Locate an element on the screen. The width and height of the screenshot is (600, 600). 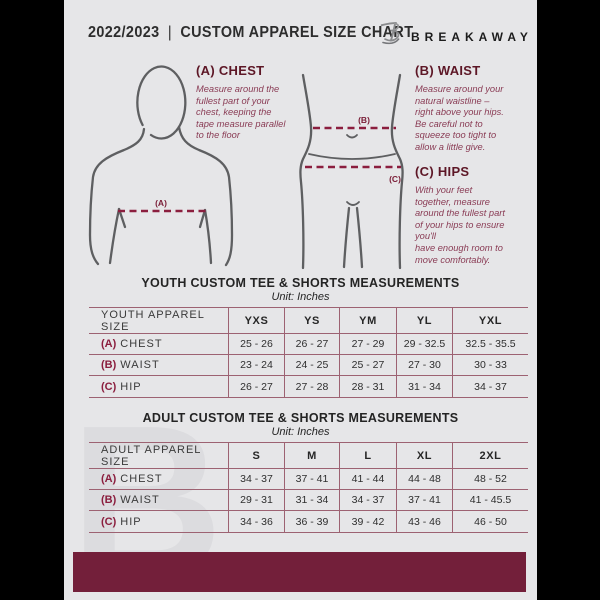
size-column-header: S is located at coordinates (256, 455).